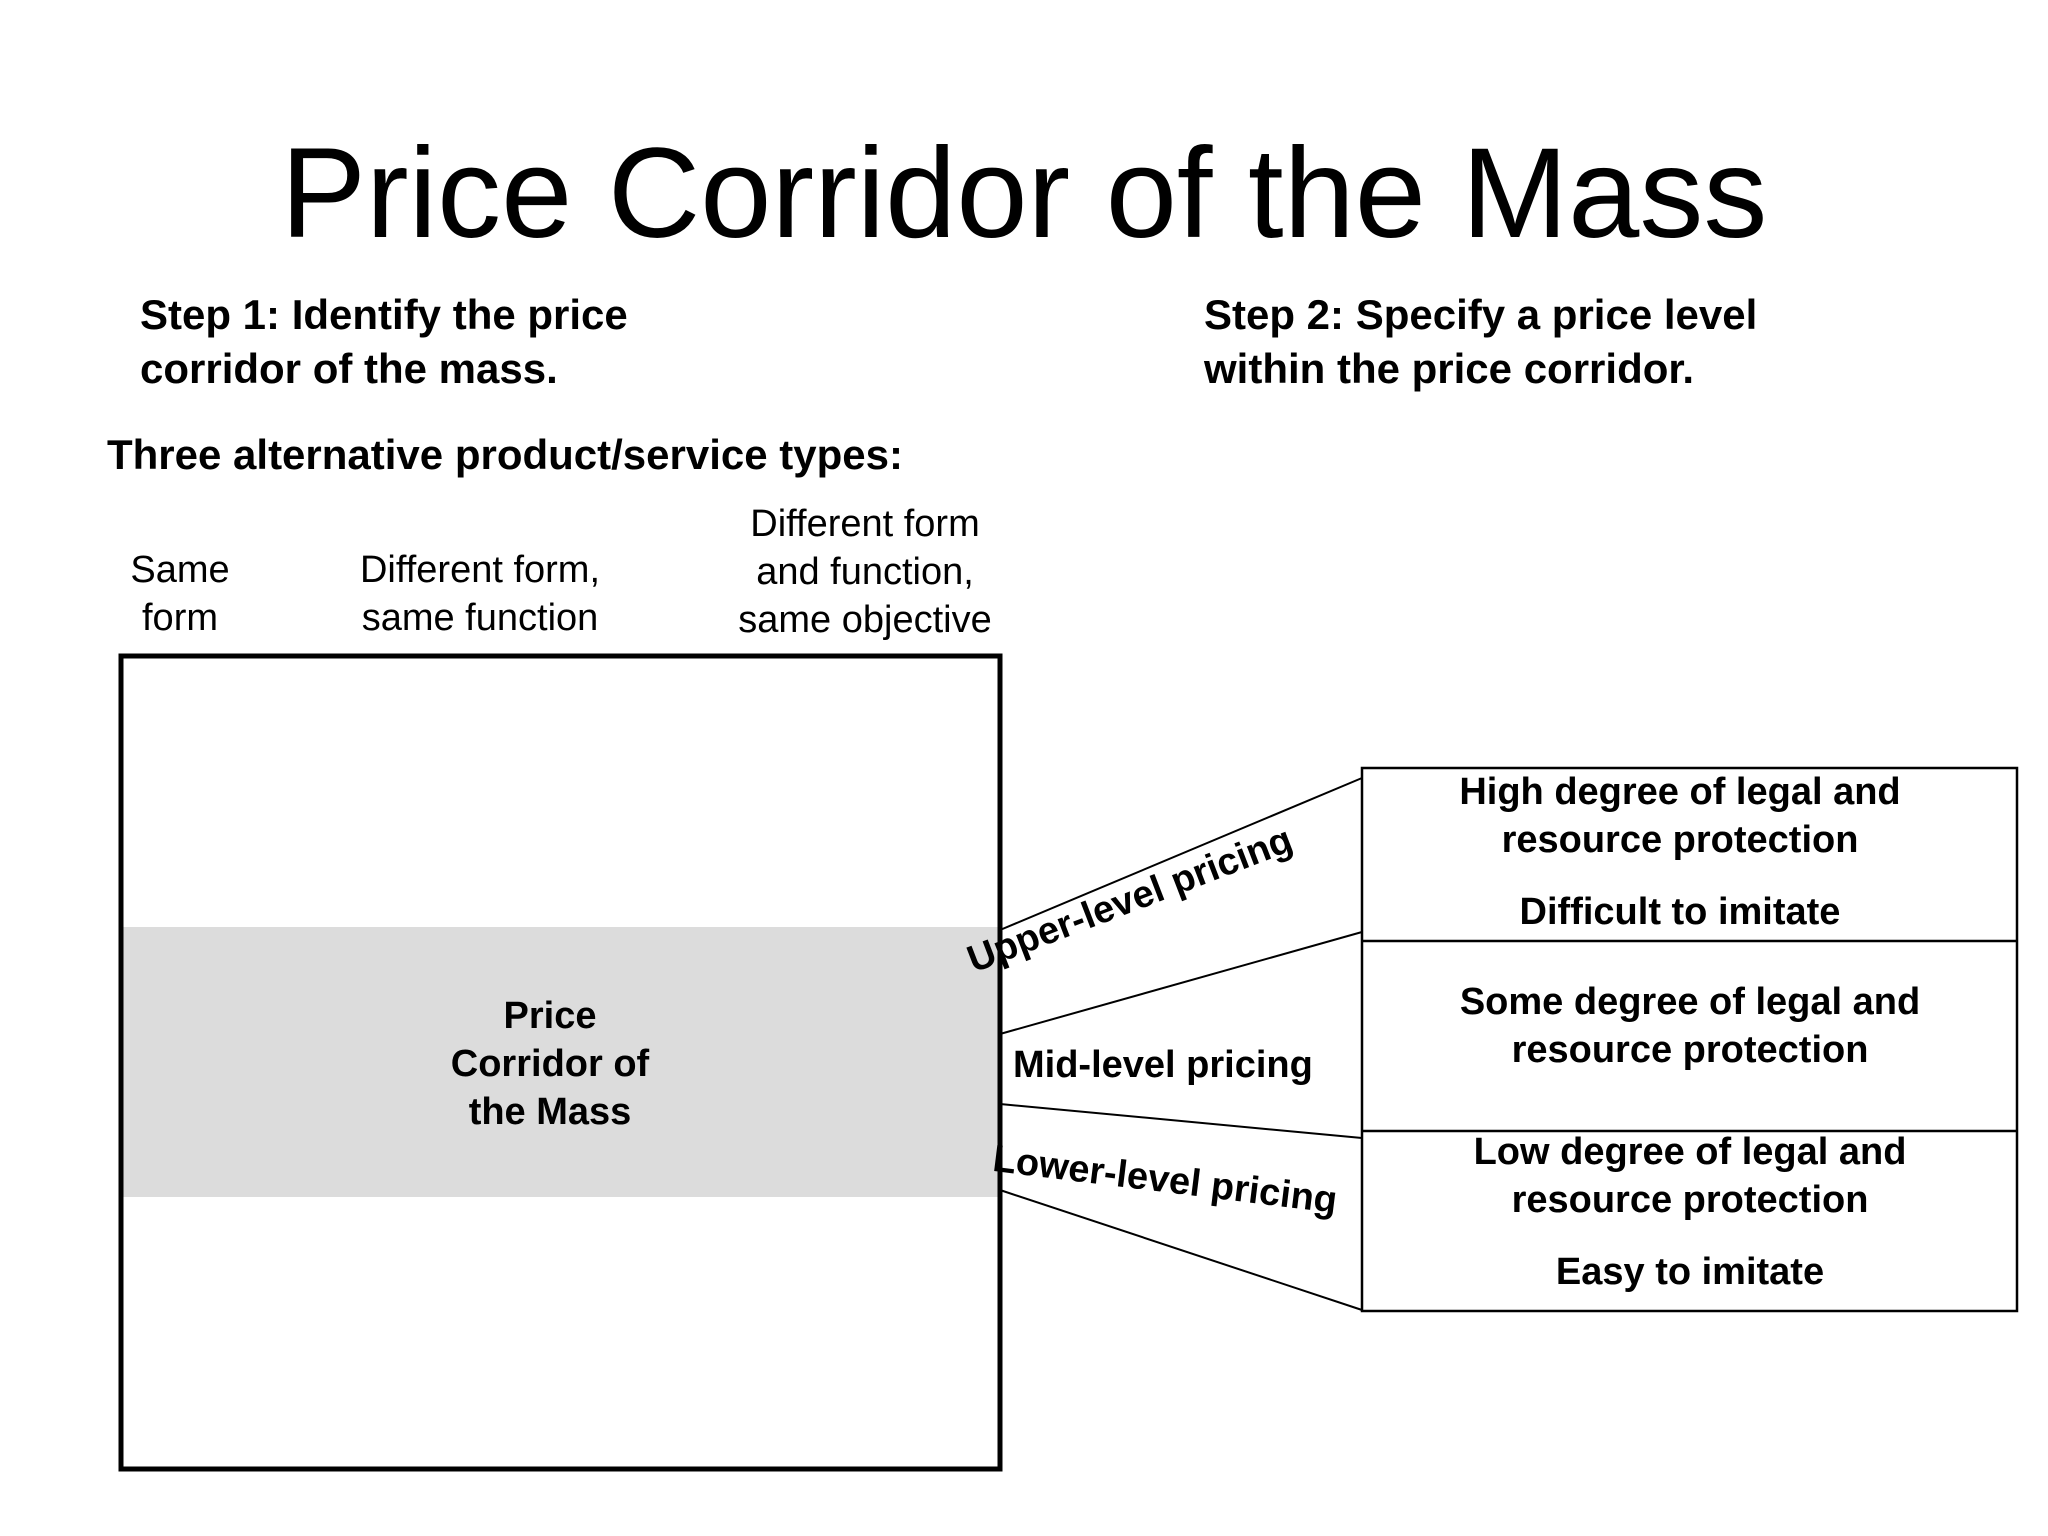 This screenshot has height=1536, width=2048. What do you see at coordinates (505, 454) in the screenshot?
I see `alternatives-heading: Three alternative product/service types:` at bounding box center [505, 454].